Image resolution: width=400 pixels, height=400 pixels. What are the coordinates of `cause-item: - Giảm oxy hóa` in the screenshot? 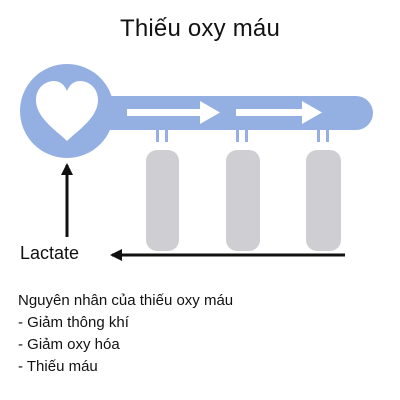 It's located at (69, 344).